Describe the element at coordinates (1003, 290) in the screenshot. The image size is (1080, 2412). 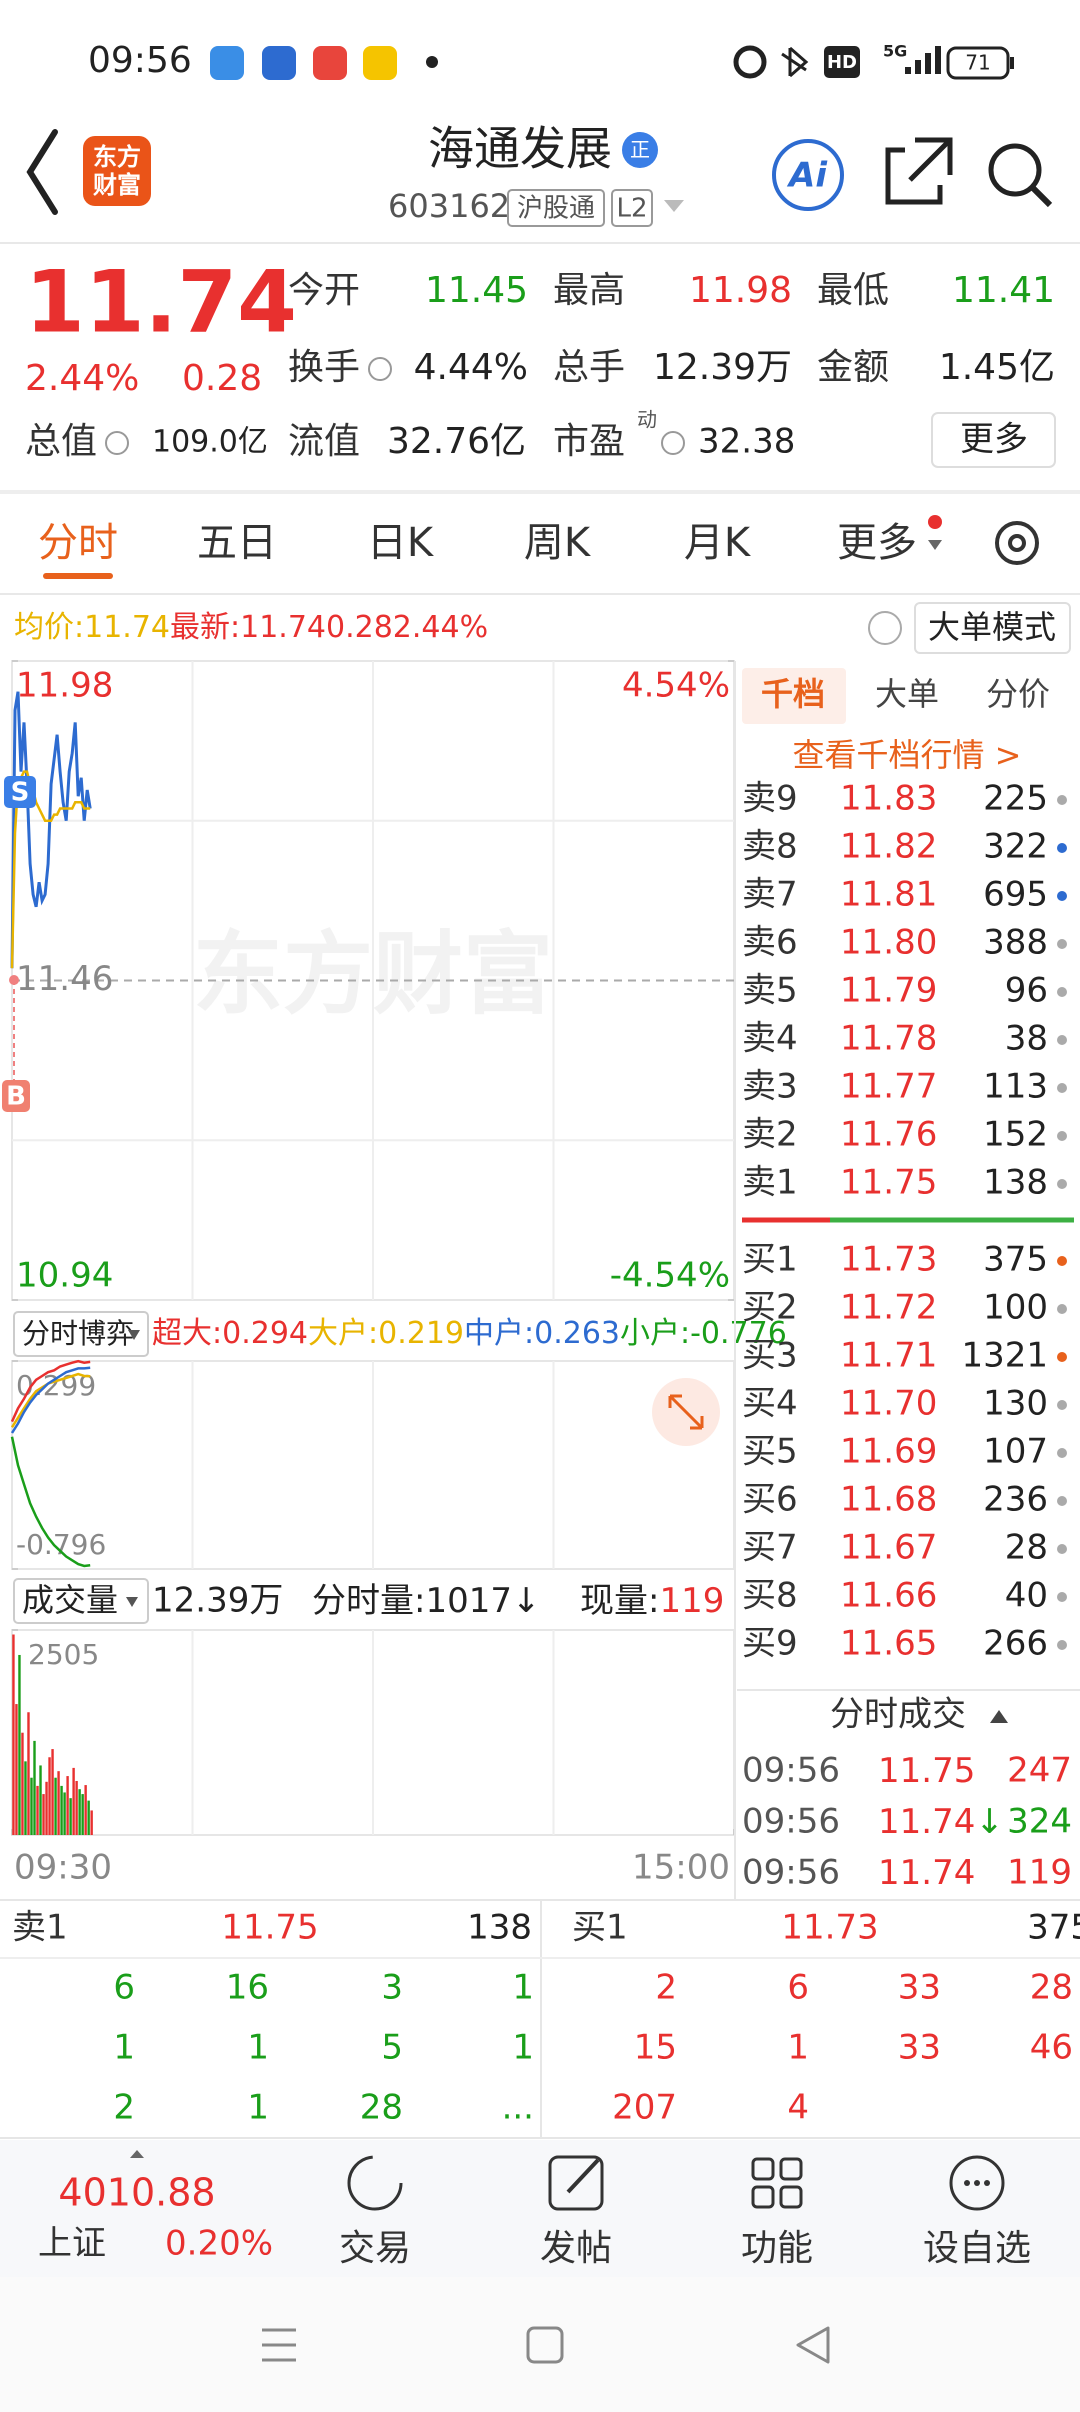
I see `stat-value: 11.41` at that location.